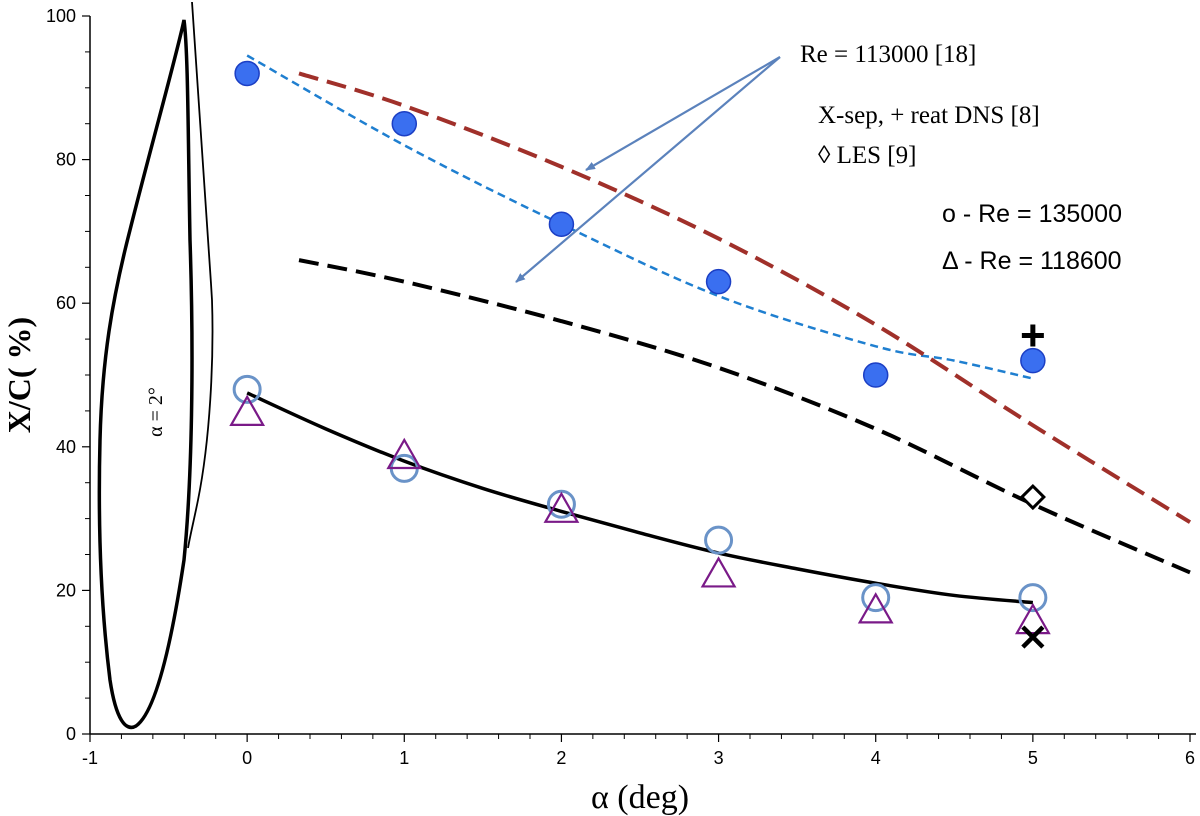  Describe the element at coordinates (876, 758) in the screenshot. I see `x-tick-label: 4` at that location.